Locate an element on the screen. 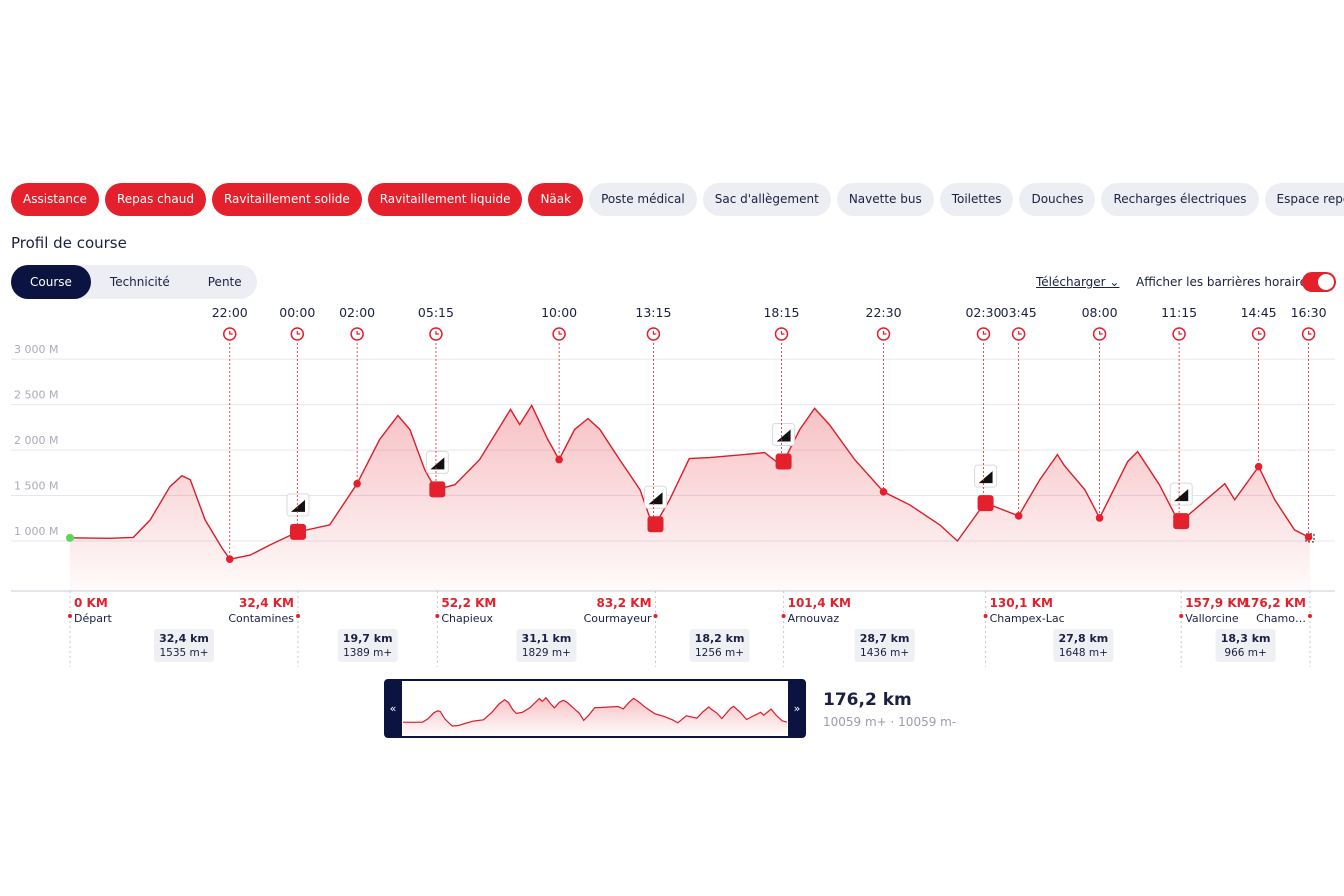 This screenshot has height=896, width=1344. tab: Technicité is located at coordinates (139, 282).